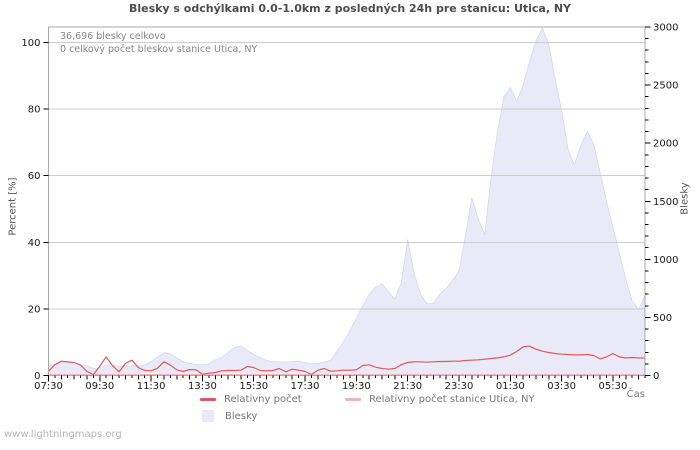  Describe the element at coordinates (665, 202) in the screenshot. I see `right-tick-label: 1500` at that location.